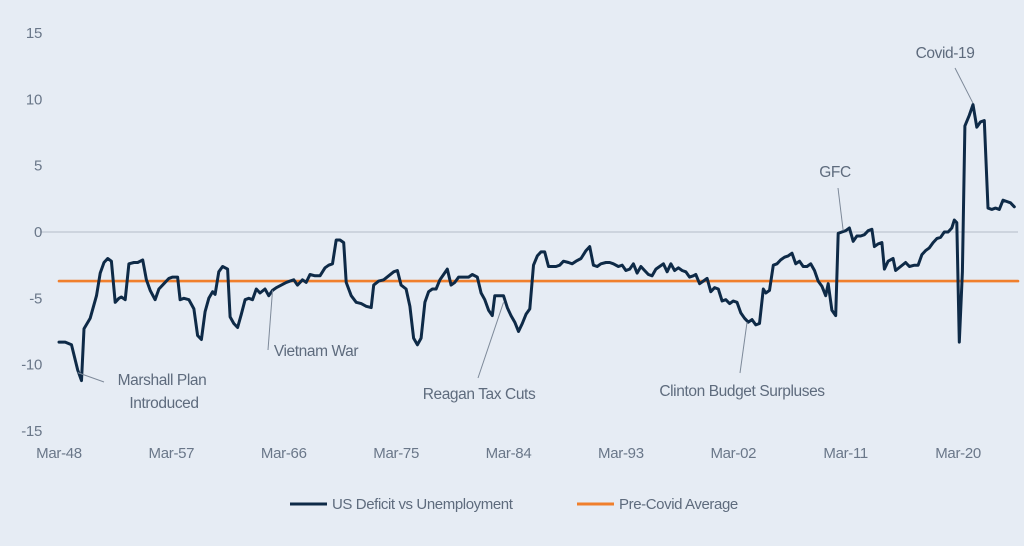  I want to click on x-tick-label: Mar-75, so click(396, 453).